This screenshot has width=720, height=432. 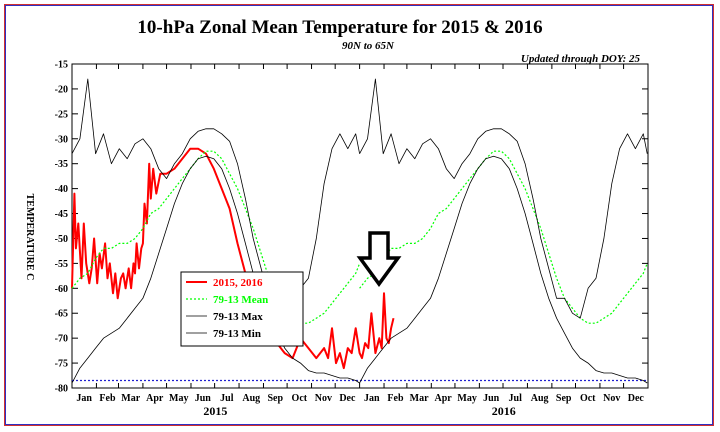 I want to click on y-tick-label: -35, so click(x=61, y=164).